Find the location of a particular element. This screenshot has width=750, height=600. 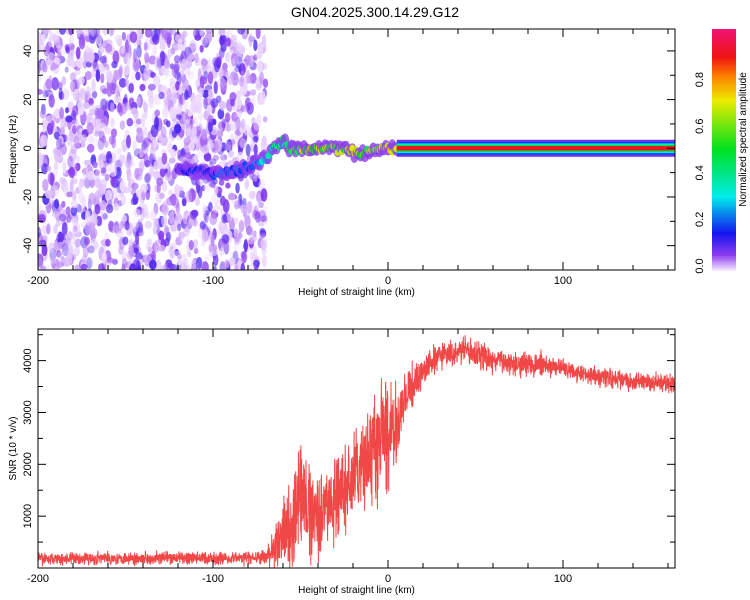

colorbar-tick-label: 0.0 is located at coordinates (700, 265).